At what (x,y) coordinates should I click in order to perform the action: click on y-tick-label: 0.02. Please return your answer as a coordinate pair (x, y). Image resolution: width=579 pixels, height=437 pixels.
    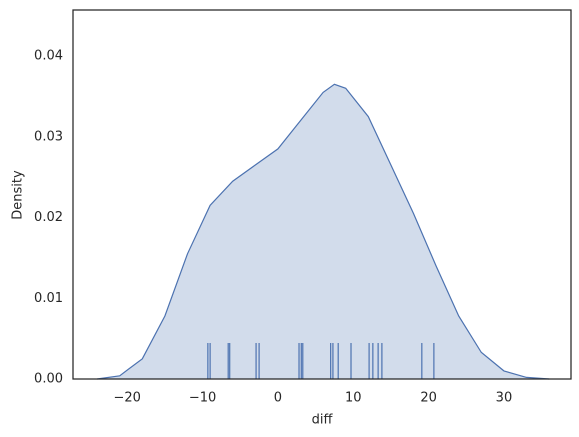
    Looking at the image, I should click on (48, 217).